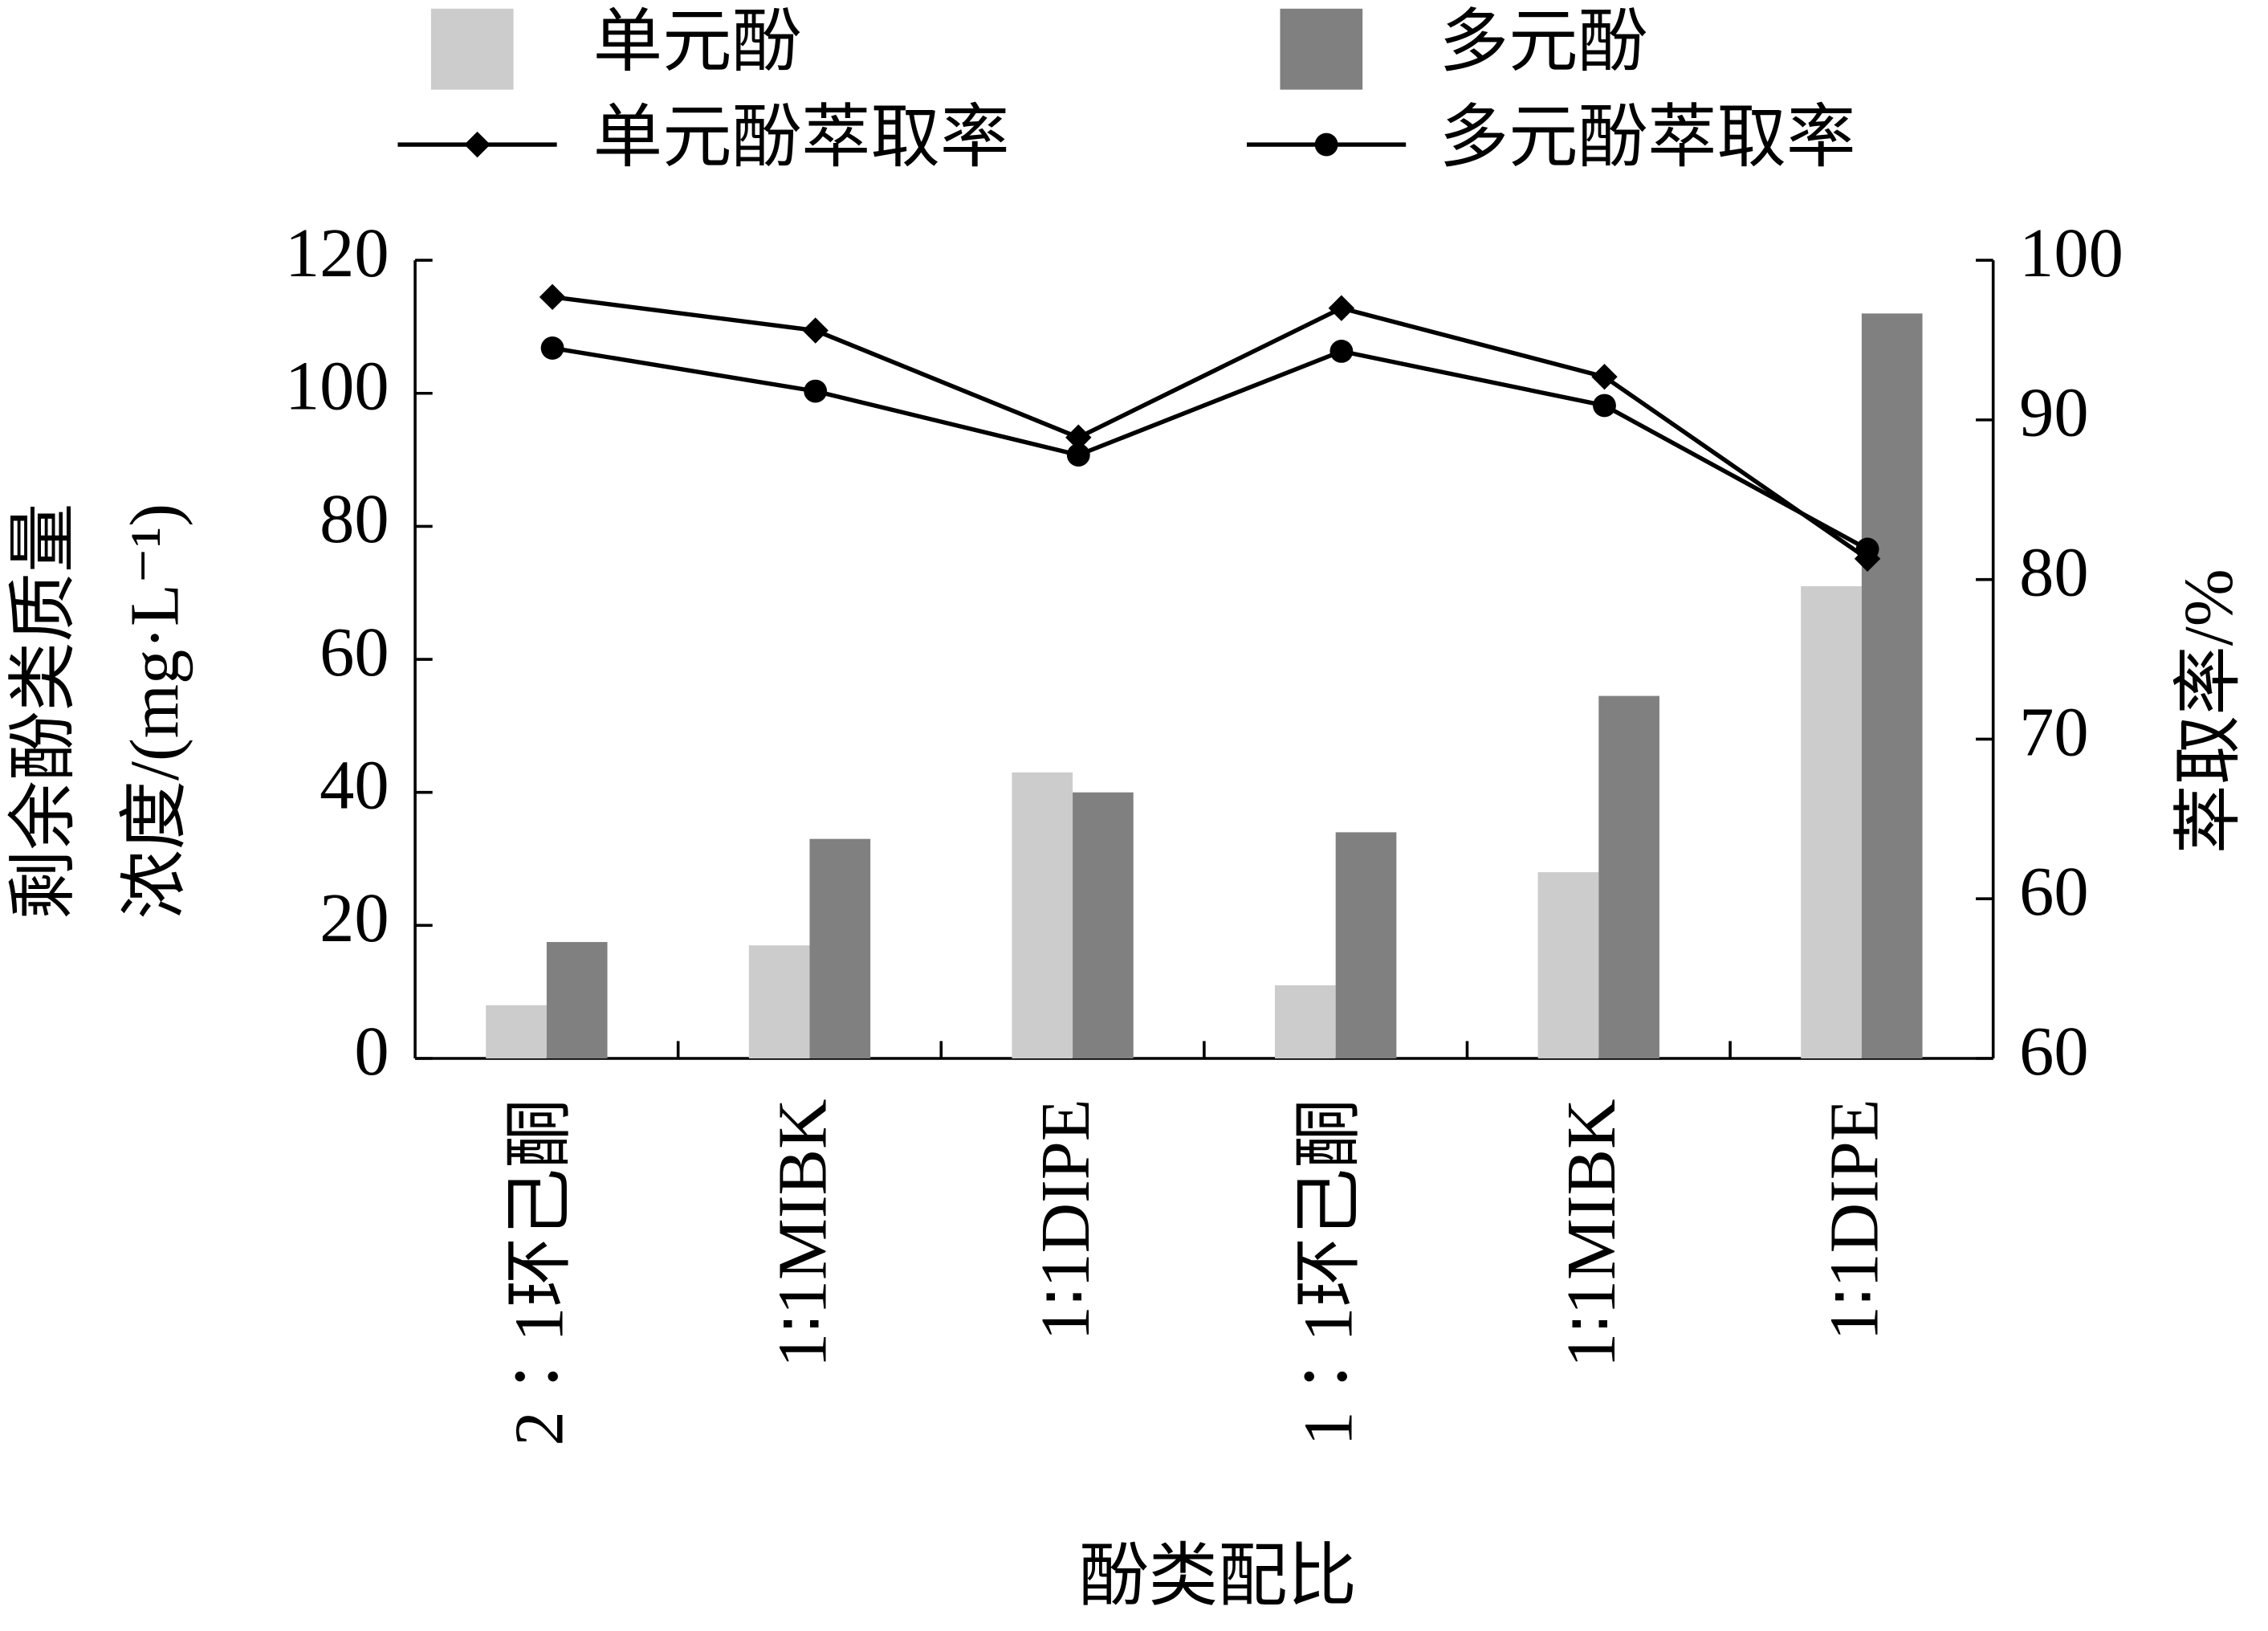 The height and width of the screenshot is (1631, 2268). I want to click on y-tick-label: 40, so click(354, 785).